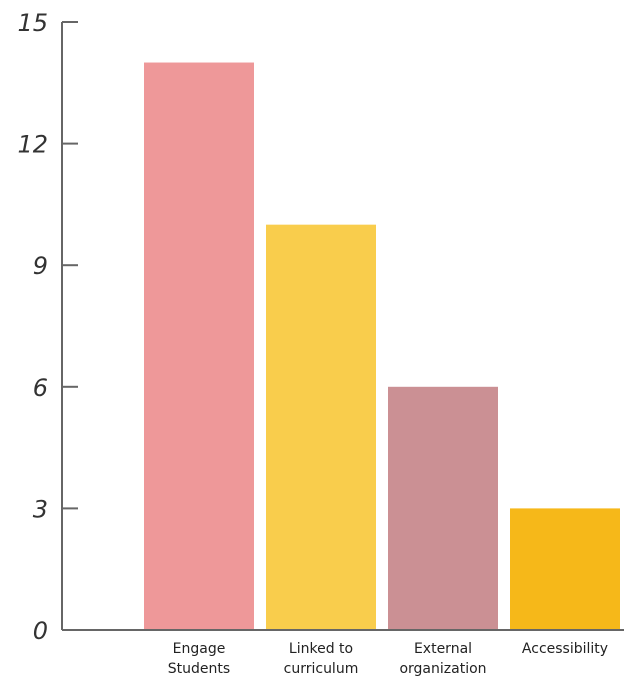 This screenshot has width=627, height=680. Describe the element at coordinates (321, 659) in the screenshot. I see `x-tick-label: Linked to curriculum` at that location.